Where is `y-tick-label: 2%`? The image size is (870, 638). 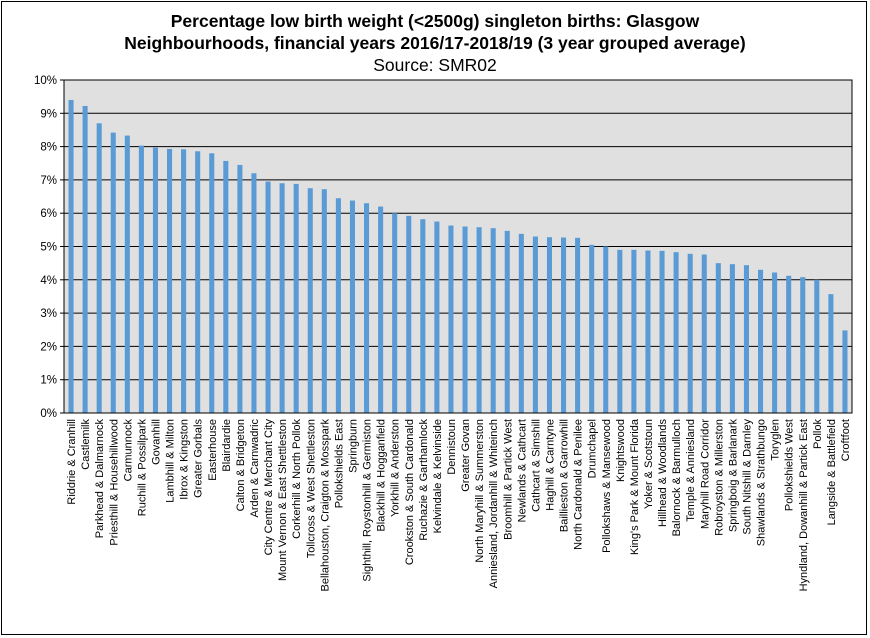
y-tick-label: 2% is located at coordinates (48, 347).